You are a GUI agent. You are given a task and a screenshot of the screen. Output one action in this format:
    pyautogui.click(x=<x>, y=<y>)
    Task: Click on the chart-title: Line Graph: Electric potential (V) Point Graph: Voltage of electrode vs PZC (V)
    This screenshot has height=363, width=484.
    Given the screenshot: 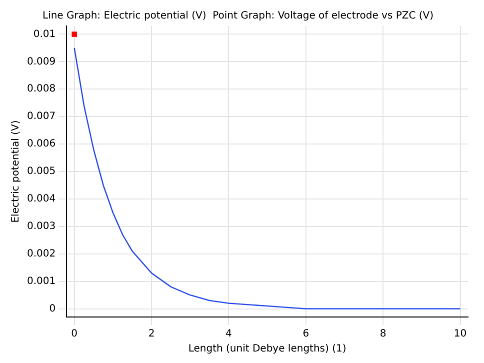 What is the action you would take?
    pyautogui.click(x=238, y=16)
    